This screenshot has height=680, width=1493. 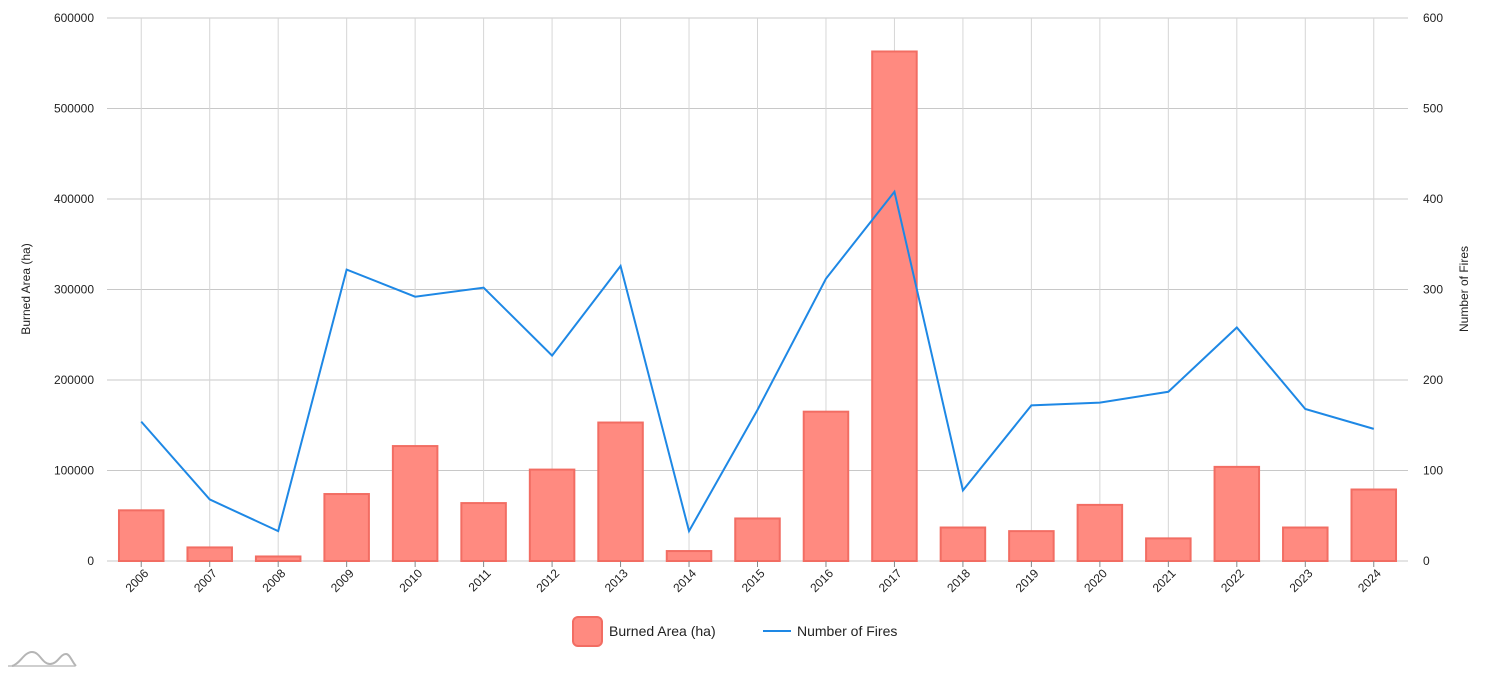 I want to click on bar-burned-area-2014, so click(x=689, y=556).